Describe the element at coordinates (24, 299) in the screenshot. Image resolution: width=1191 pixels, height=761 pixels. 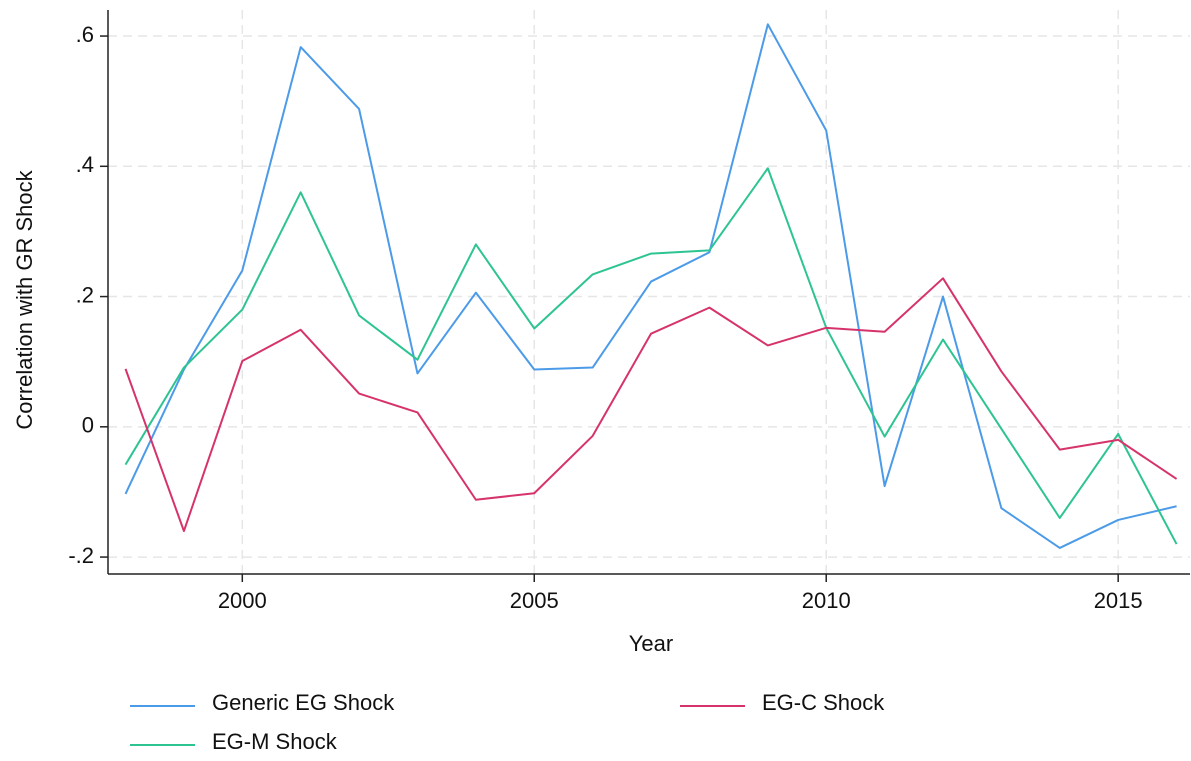
I see `y-axis-title: Correlation with GR Shock` at that location.